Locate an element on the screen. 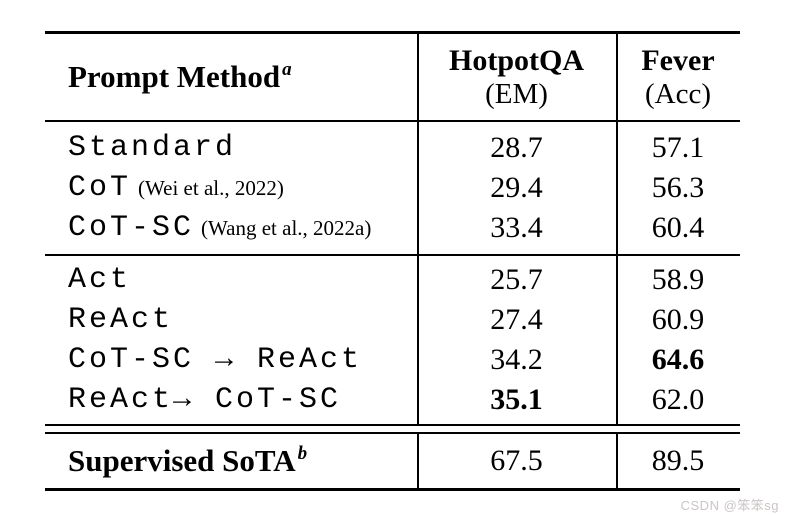 This screenshot has height=515, width=787. method-cell: Standard is located at coordinates (231, 148).